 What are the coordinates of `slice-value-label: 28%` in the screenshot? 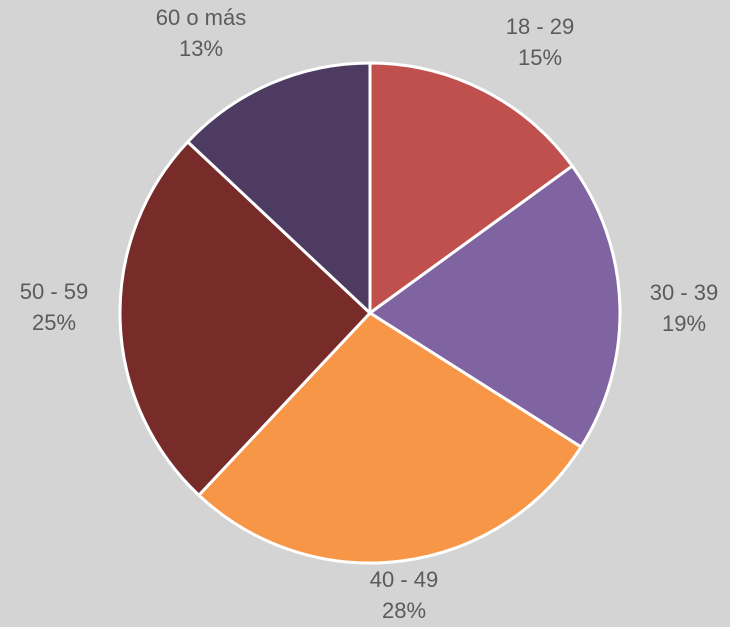 It's located at (404, 610).